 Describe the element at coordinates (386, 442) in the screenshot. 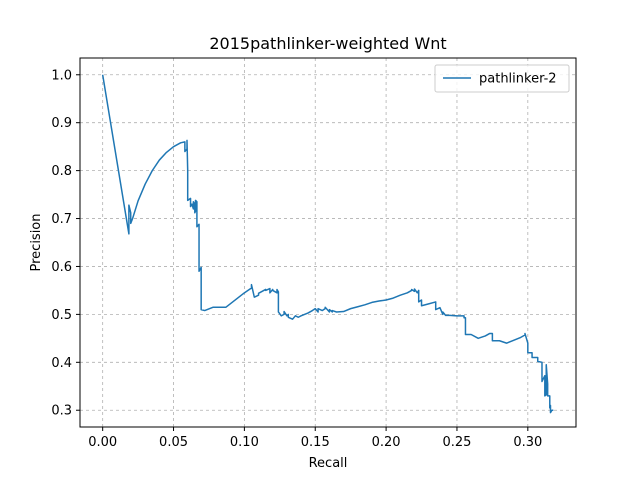

I see `x-tick-label: 0.20` at that location.